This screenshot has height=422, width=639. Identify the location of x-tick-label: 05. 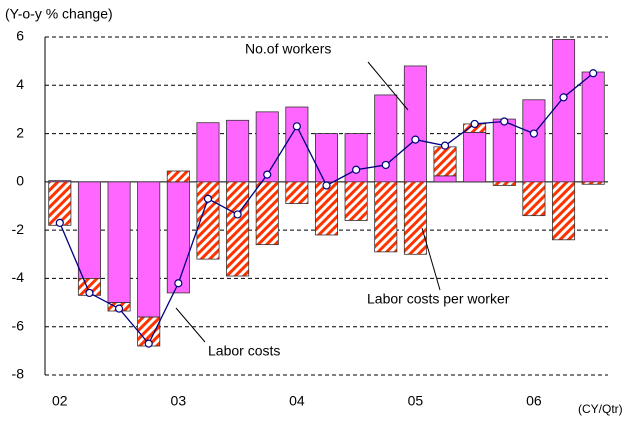
(416, 401).